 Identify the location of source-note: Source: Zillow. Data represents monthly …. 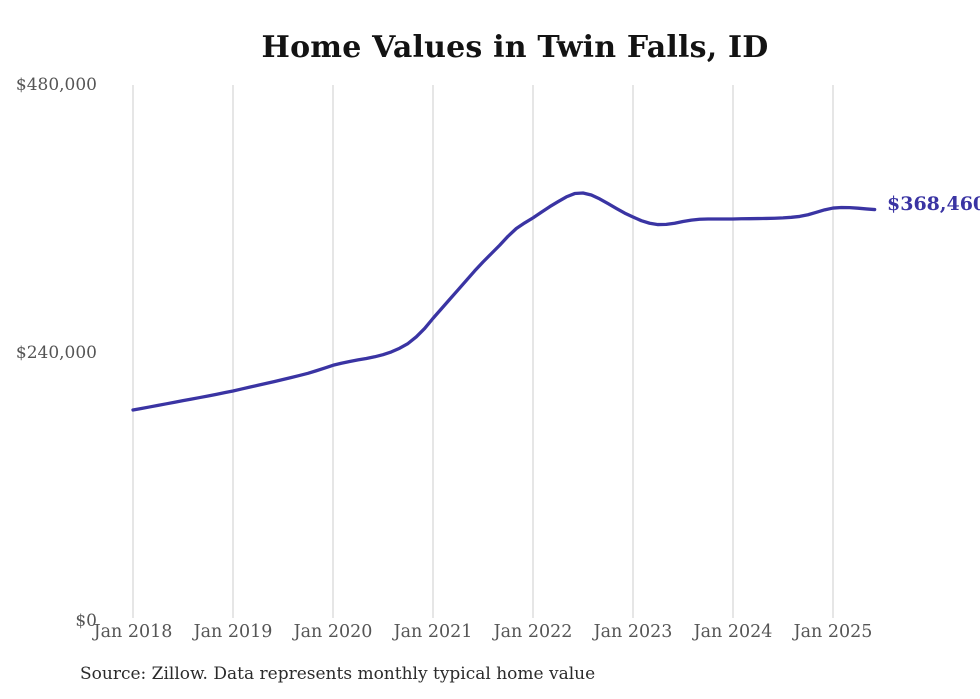
(338, 674).